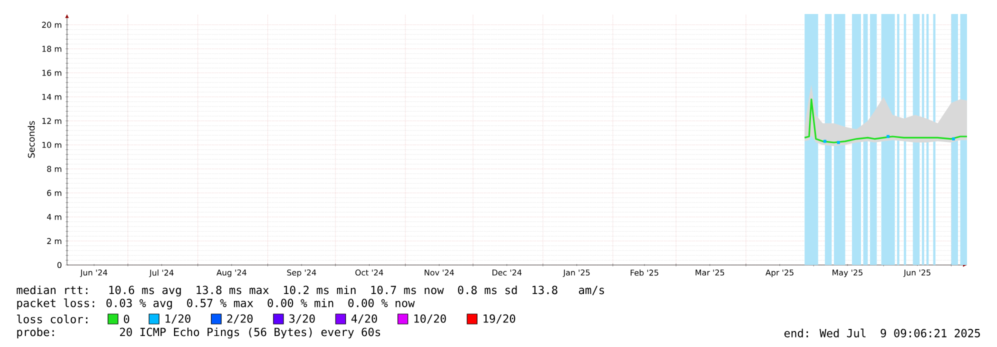  What do you see at coordinates (310, 291) in the screenshot?
I see `text: median rtt: 10.6 ms avg 13.8 ms max 10.2 ms min 10.7 ms now 0.8 ms sd 13.8 am/s` at bounding box center [310, 291].